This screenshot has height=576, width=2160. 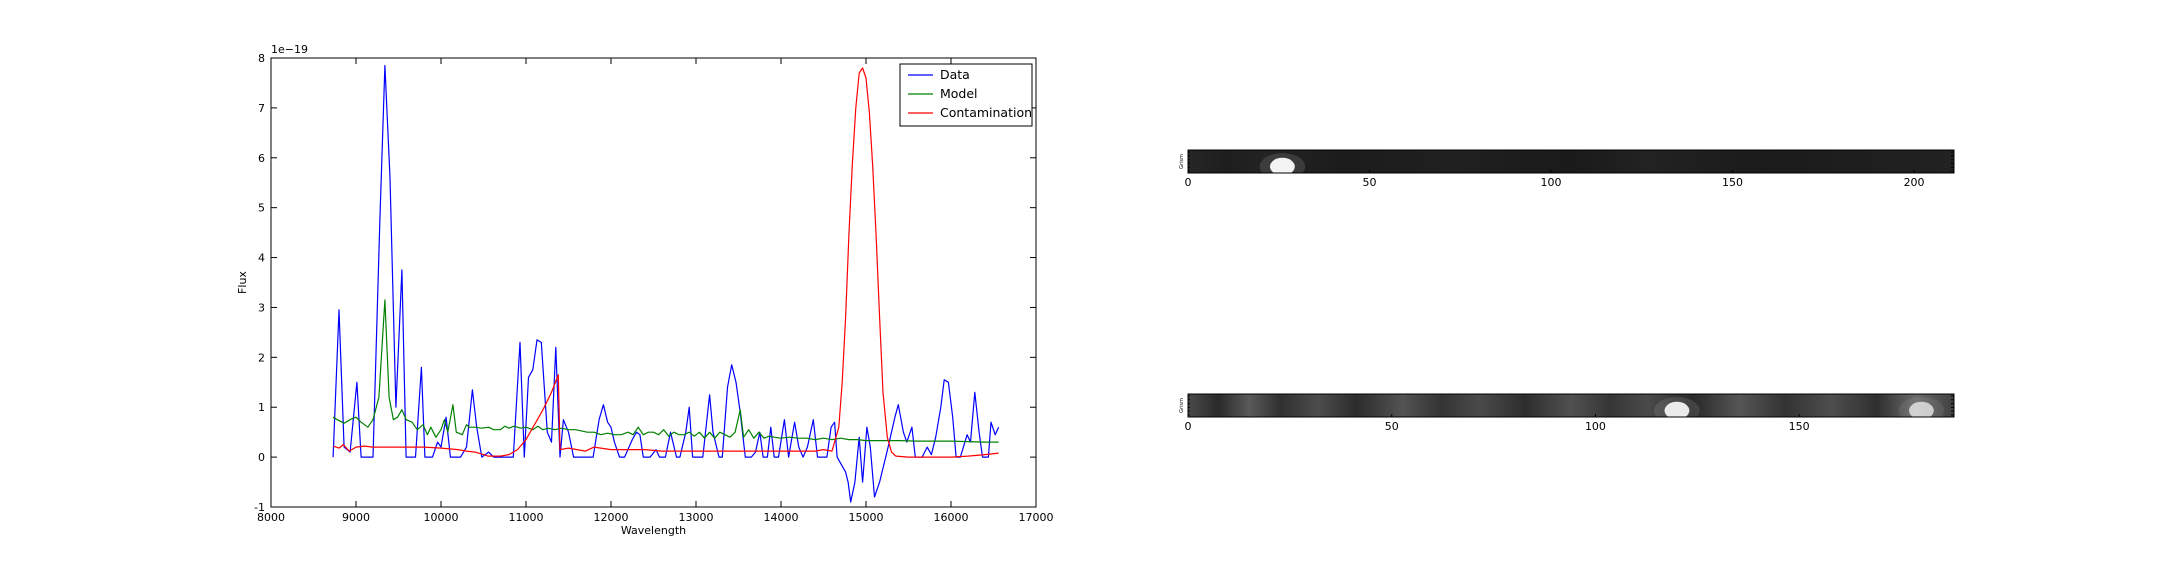 What do you see at coordinates (1182, 161) in the screenshot?
I see `grism-1-y-label: Grism` at bounding box center [1182, 161].